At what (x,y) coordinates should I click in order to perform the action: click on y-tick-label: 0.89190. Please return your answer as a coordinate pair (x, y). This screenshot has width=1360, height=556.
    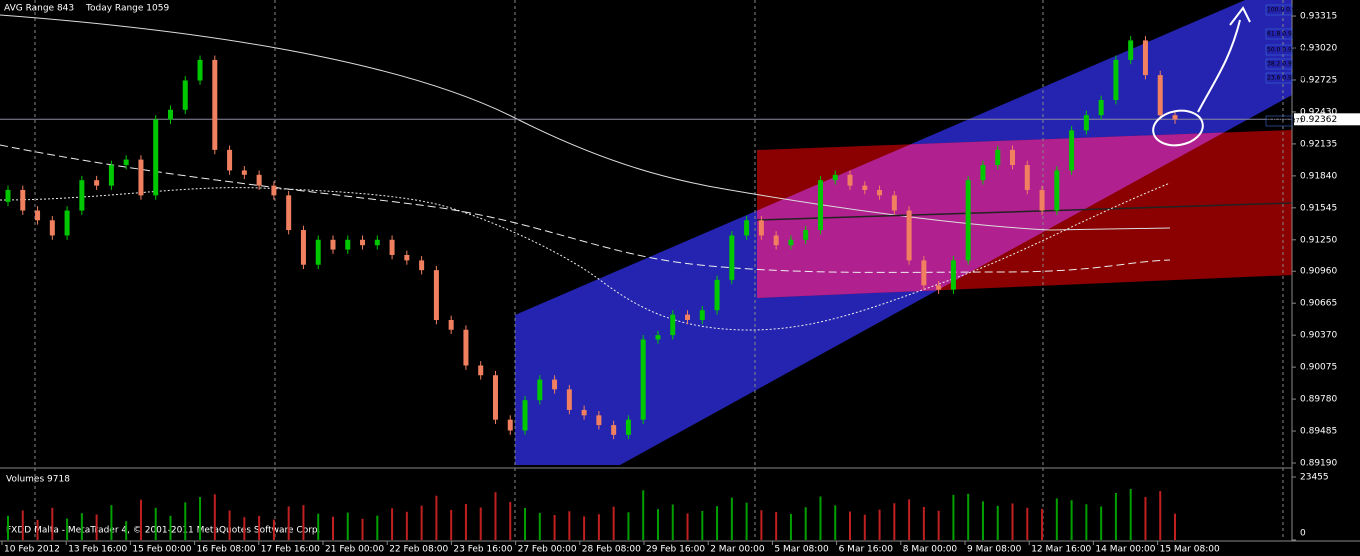
    Looking at the image, I should click on (1318, 464).